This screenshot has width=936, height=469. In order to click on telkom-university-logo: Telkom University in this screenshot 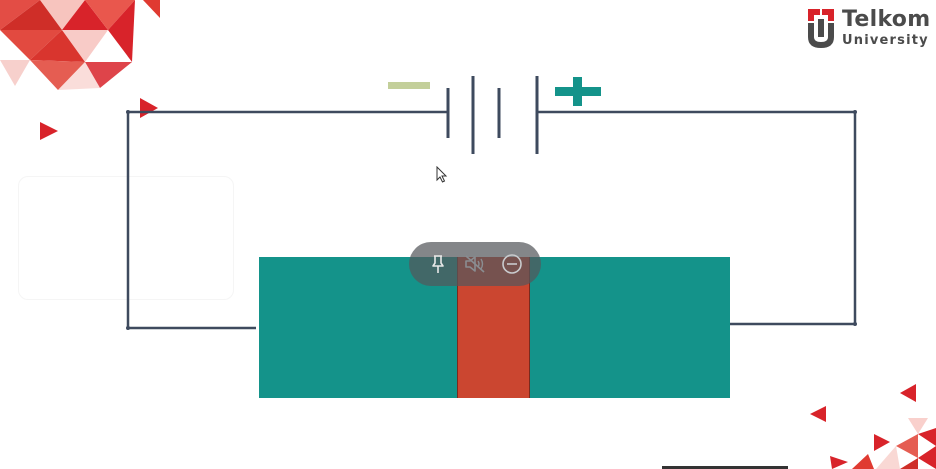, I will do `click(868, 28)`.